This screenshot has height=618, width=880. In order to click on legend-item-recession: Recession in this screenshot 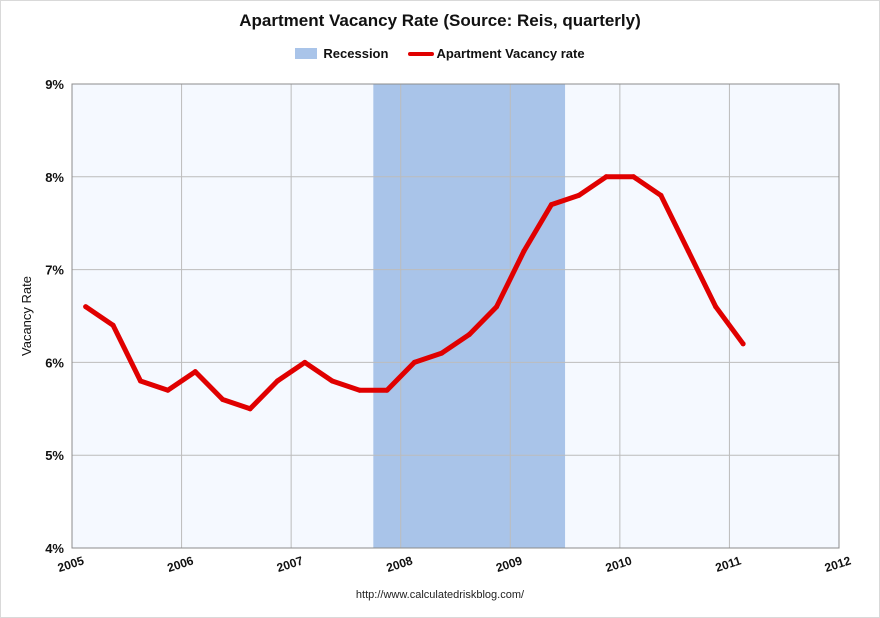, I will do `click(341, 53)`.